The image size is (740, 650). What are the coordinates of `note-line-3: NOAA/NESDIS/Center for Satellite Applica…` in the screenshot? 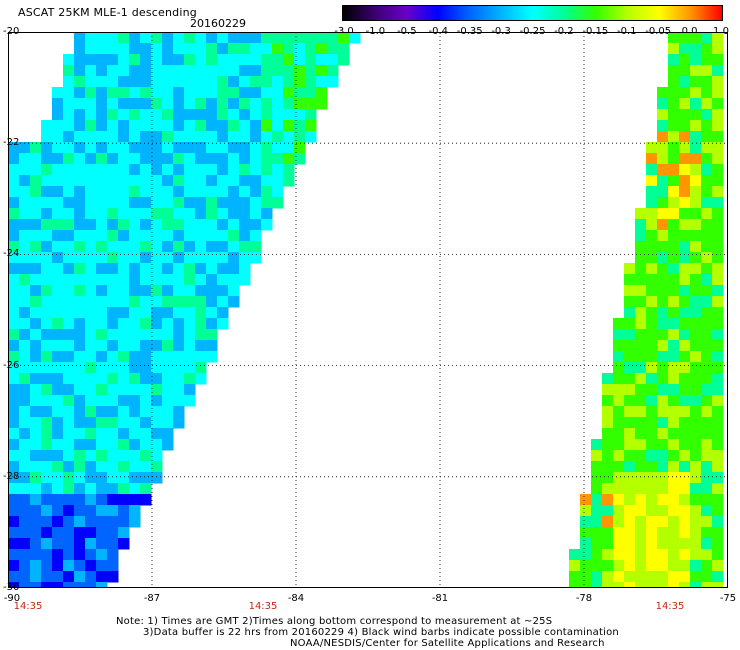 It's located at (447, 643).